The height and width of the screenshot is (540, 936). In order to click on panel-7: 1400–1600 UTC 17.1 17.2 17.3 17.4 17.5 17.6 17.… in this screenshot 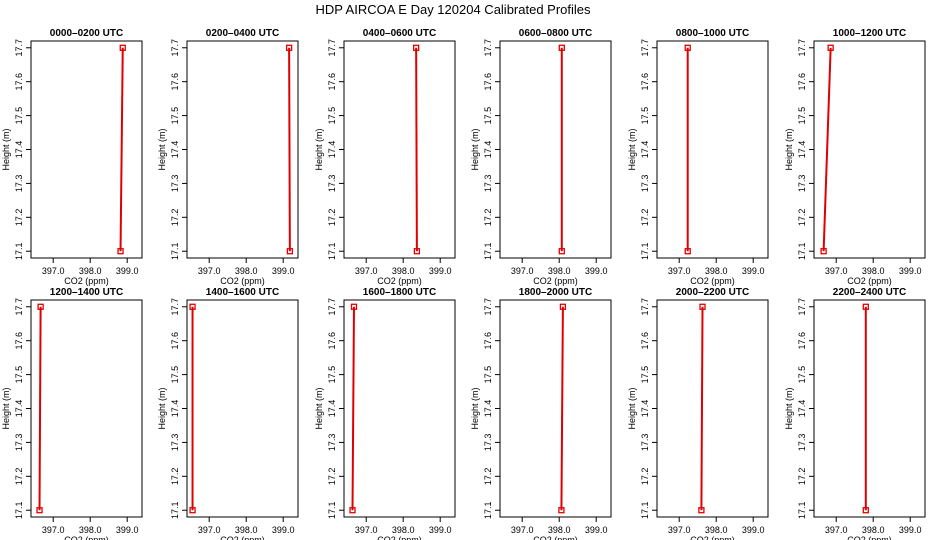, I will do `click(228, 413)`.